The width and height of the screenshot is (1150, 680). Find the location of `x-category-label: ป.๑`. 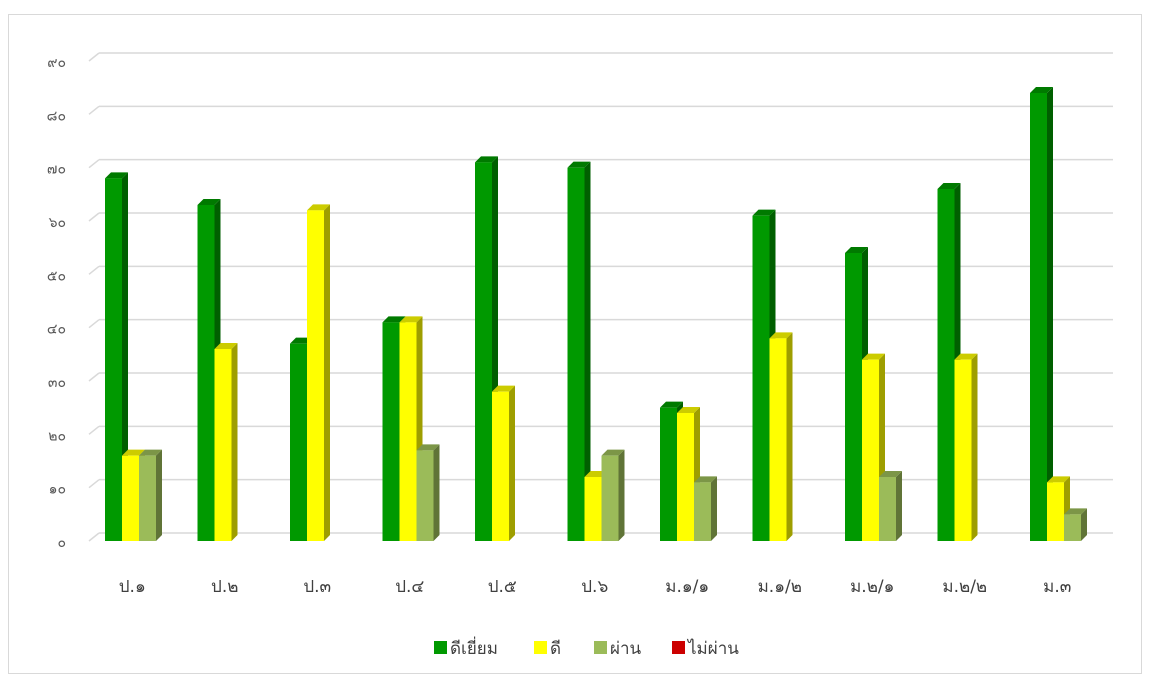

x-category-label: ป.๑ is located at coordinates (132, 587).